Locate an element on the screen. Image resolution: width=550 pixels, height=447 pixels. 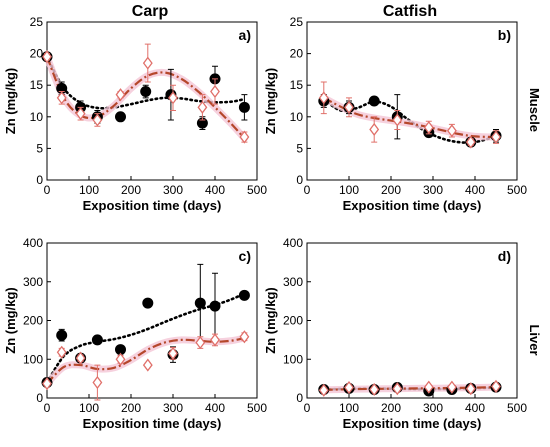
fit-line-dashdot is located at coordinates (410, 117).